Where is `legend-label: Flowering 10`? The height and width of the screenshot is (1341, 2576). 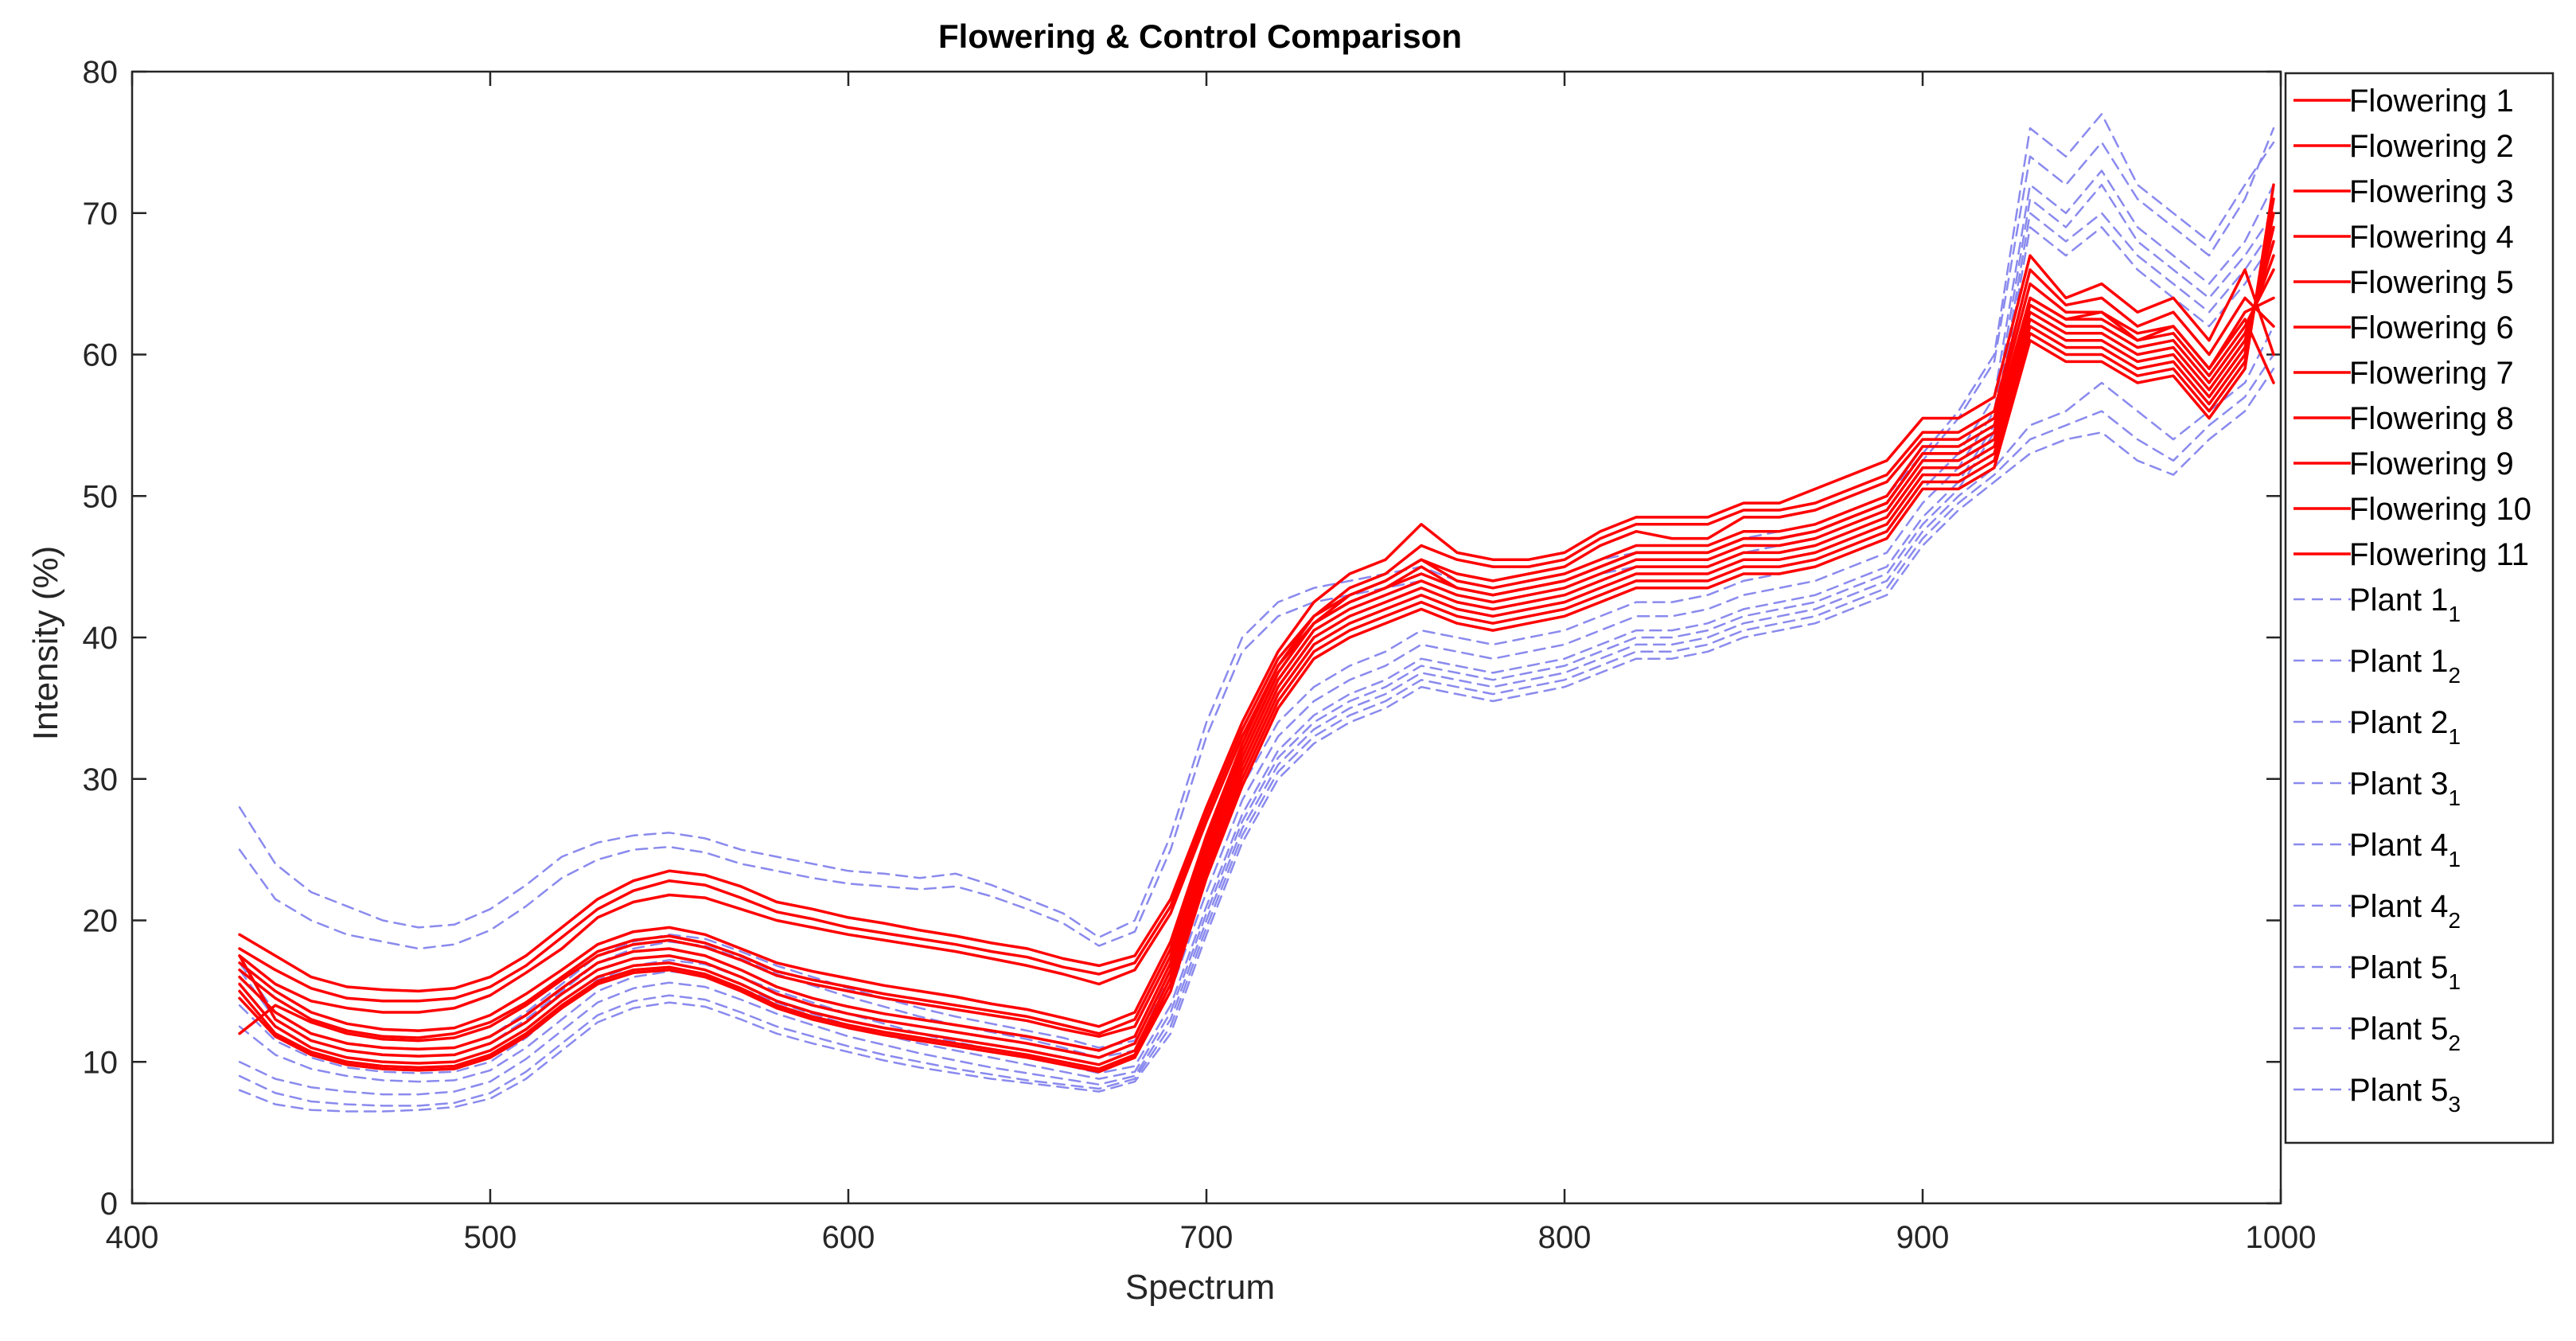
legend-label: Flowering 10 is located at coordinates (2440, 509).